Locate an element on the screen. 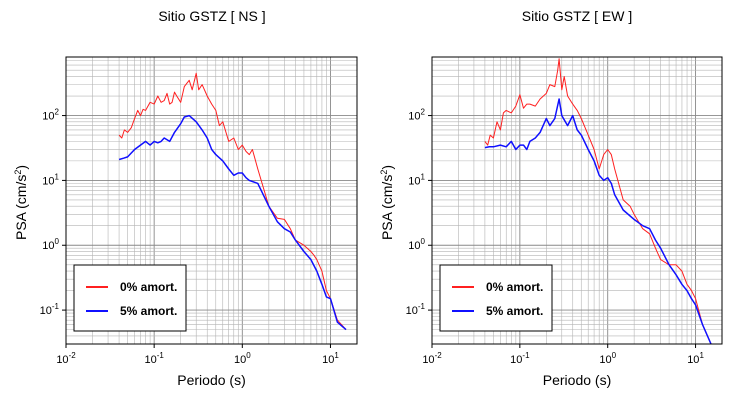  chart-title: Sitio GSTZ [ NS ] is located at coordinates (211, 16).